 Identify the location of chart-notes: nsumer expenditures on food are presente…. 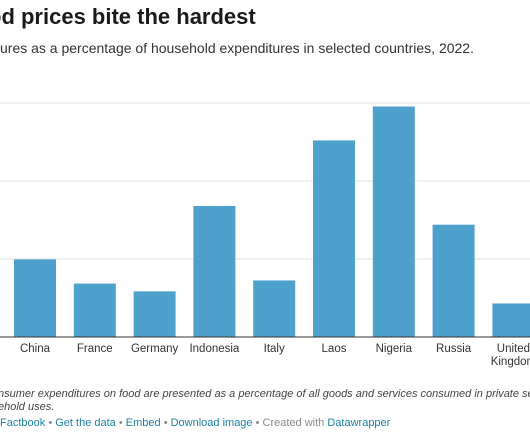
(265, 401).